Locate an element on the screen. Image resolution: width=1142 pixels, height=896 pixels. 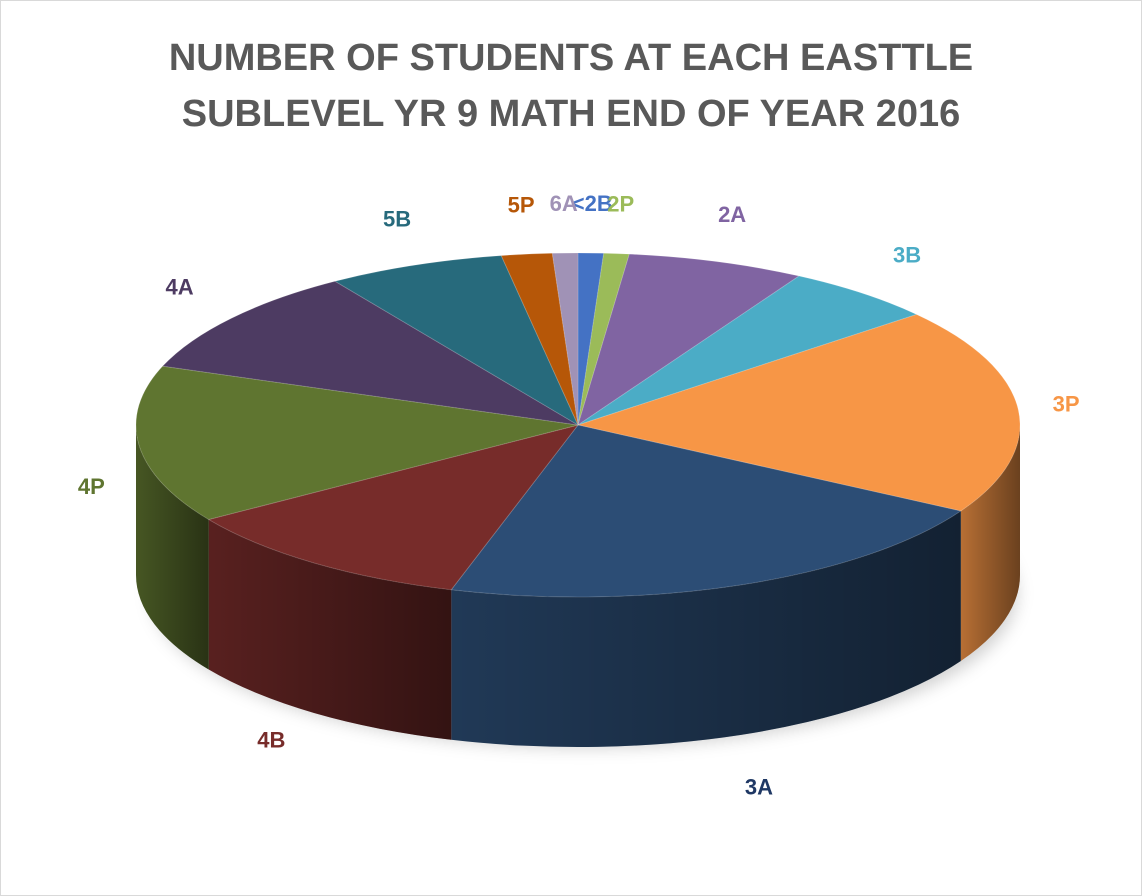
data-label-5p: 5P is located at coordinates (521, 204).